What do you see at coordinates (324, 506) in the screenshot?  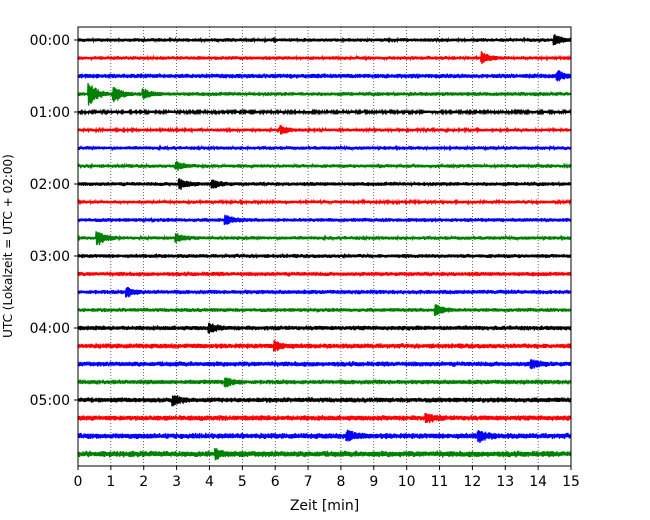 I see `x-axis-label: Zeit [min]` at bounding box center [324, 506].